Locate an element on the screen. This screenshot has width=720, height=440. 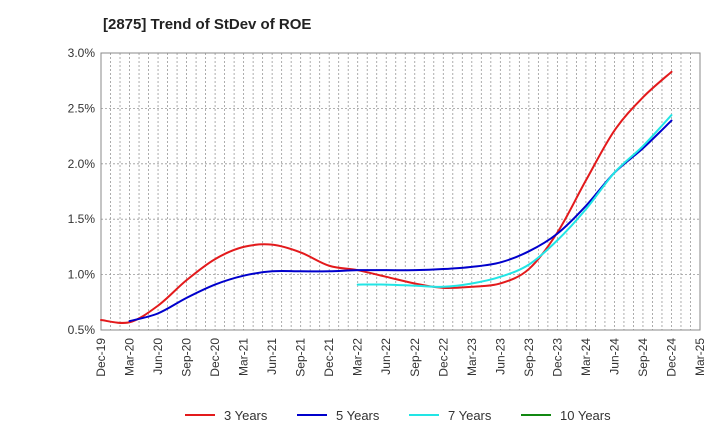
x-tick-label: Sep-24 is located at coordinates (643, 357).